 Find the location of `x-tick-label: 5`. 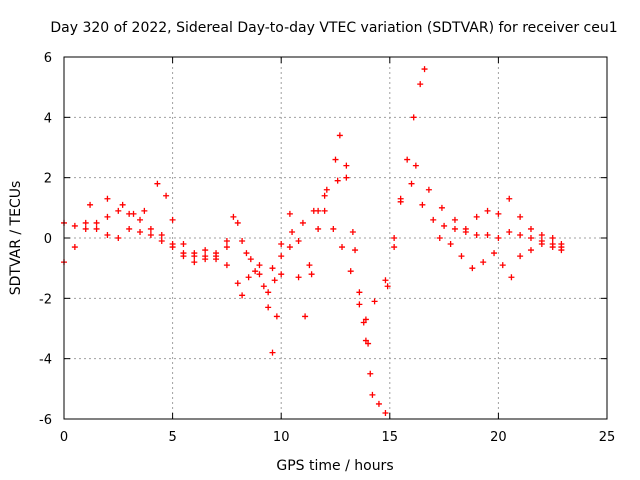

x-tick-label: 5 is located at coordinates (172, 437).